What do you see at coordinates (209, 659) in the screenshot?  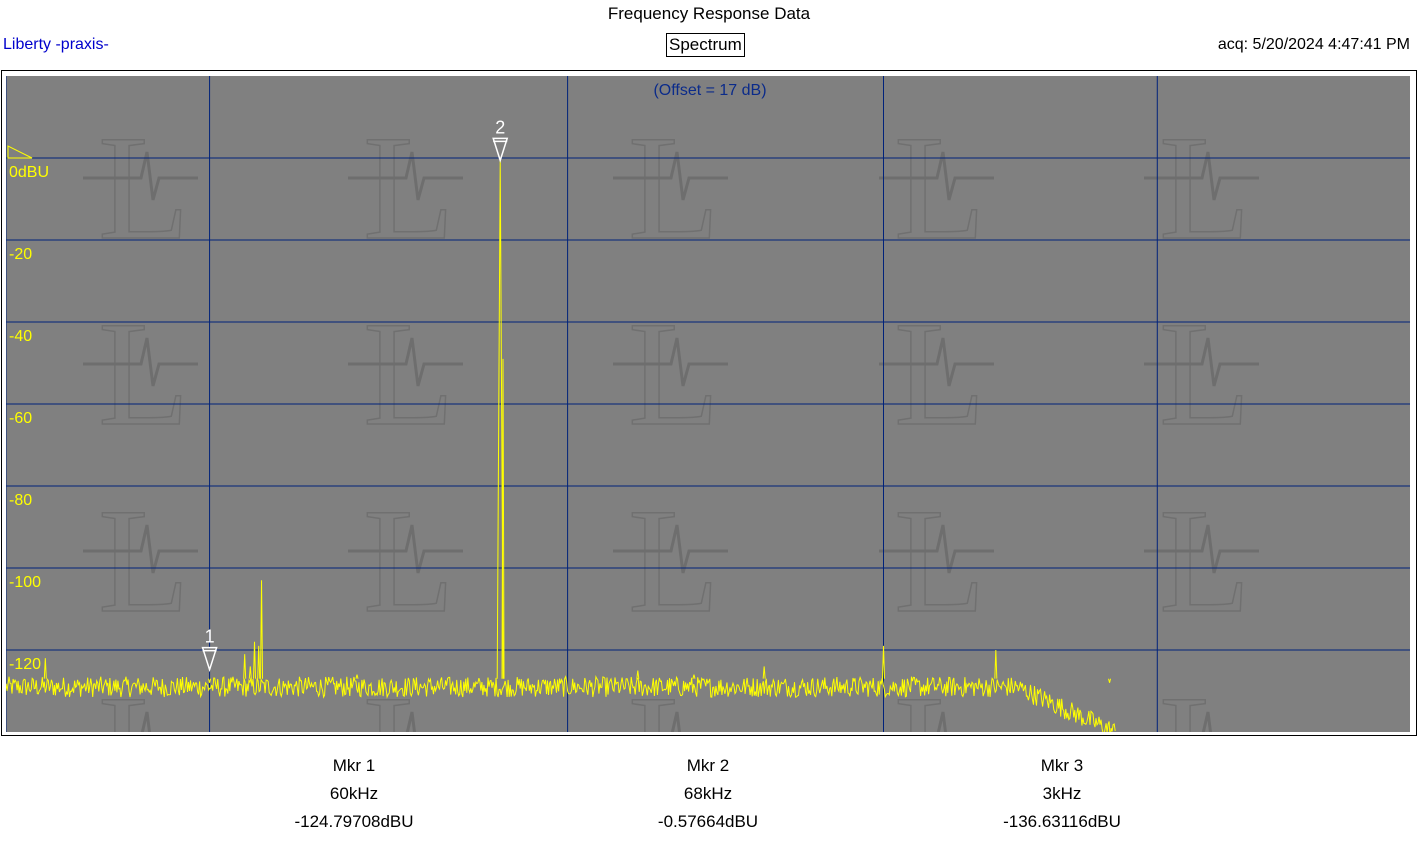 I see `marker-1-triangle-icon` at bounding box center [209, 659].